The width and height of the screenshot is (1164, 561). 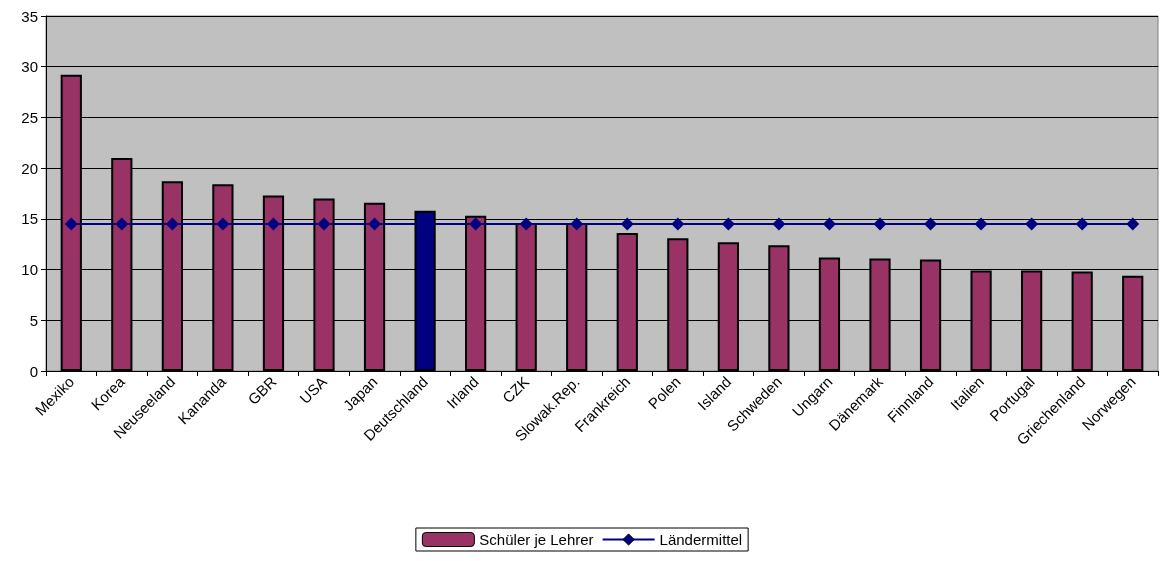 I want to click on legend-label: Schüler je Lehrer, so click(x=536, y=539).